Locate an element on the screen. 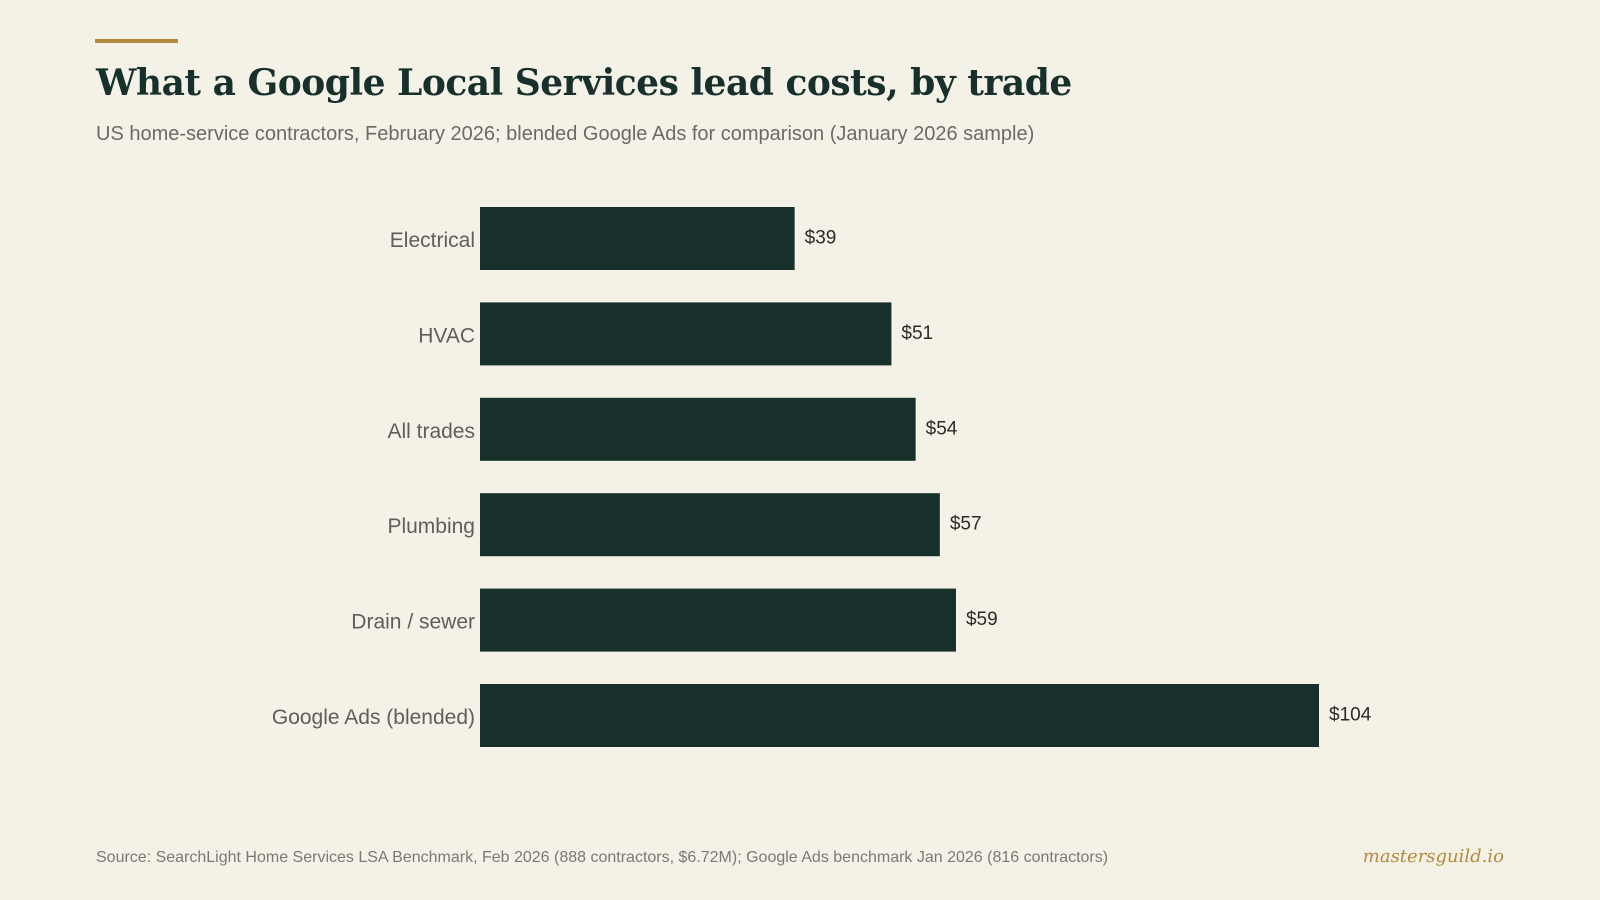 The image size is (1600, 900). category-label: Electrical is located at coordinates (432, 240).